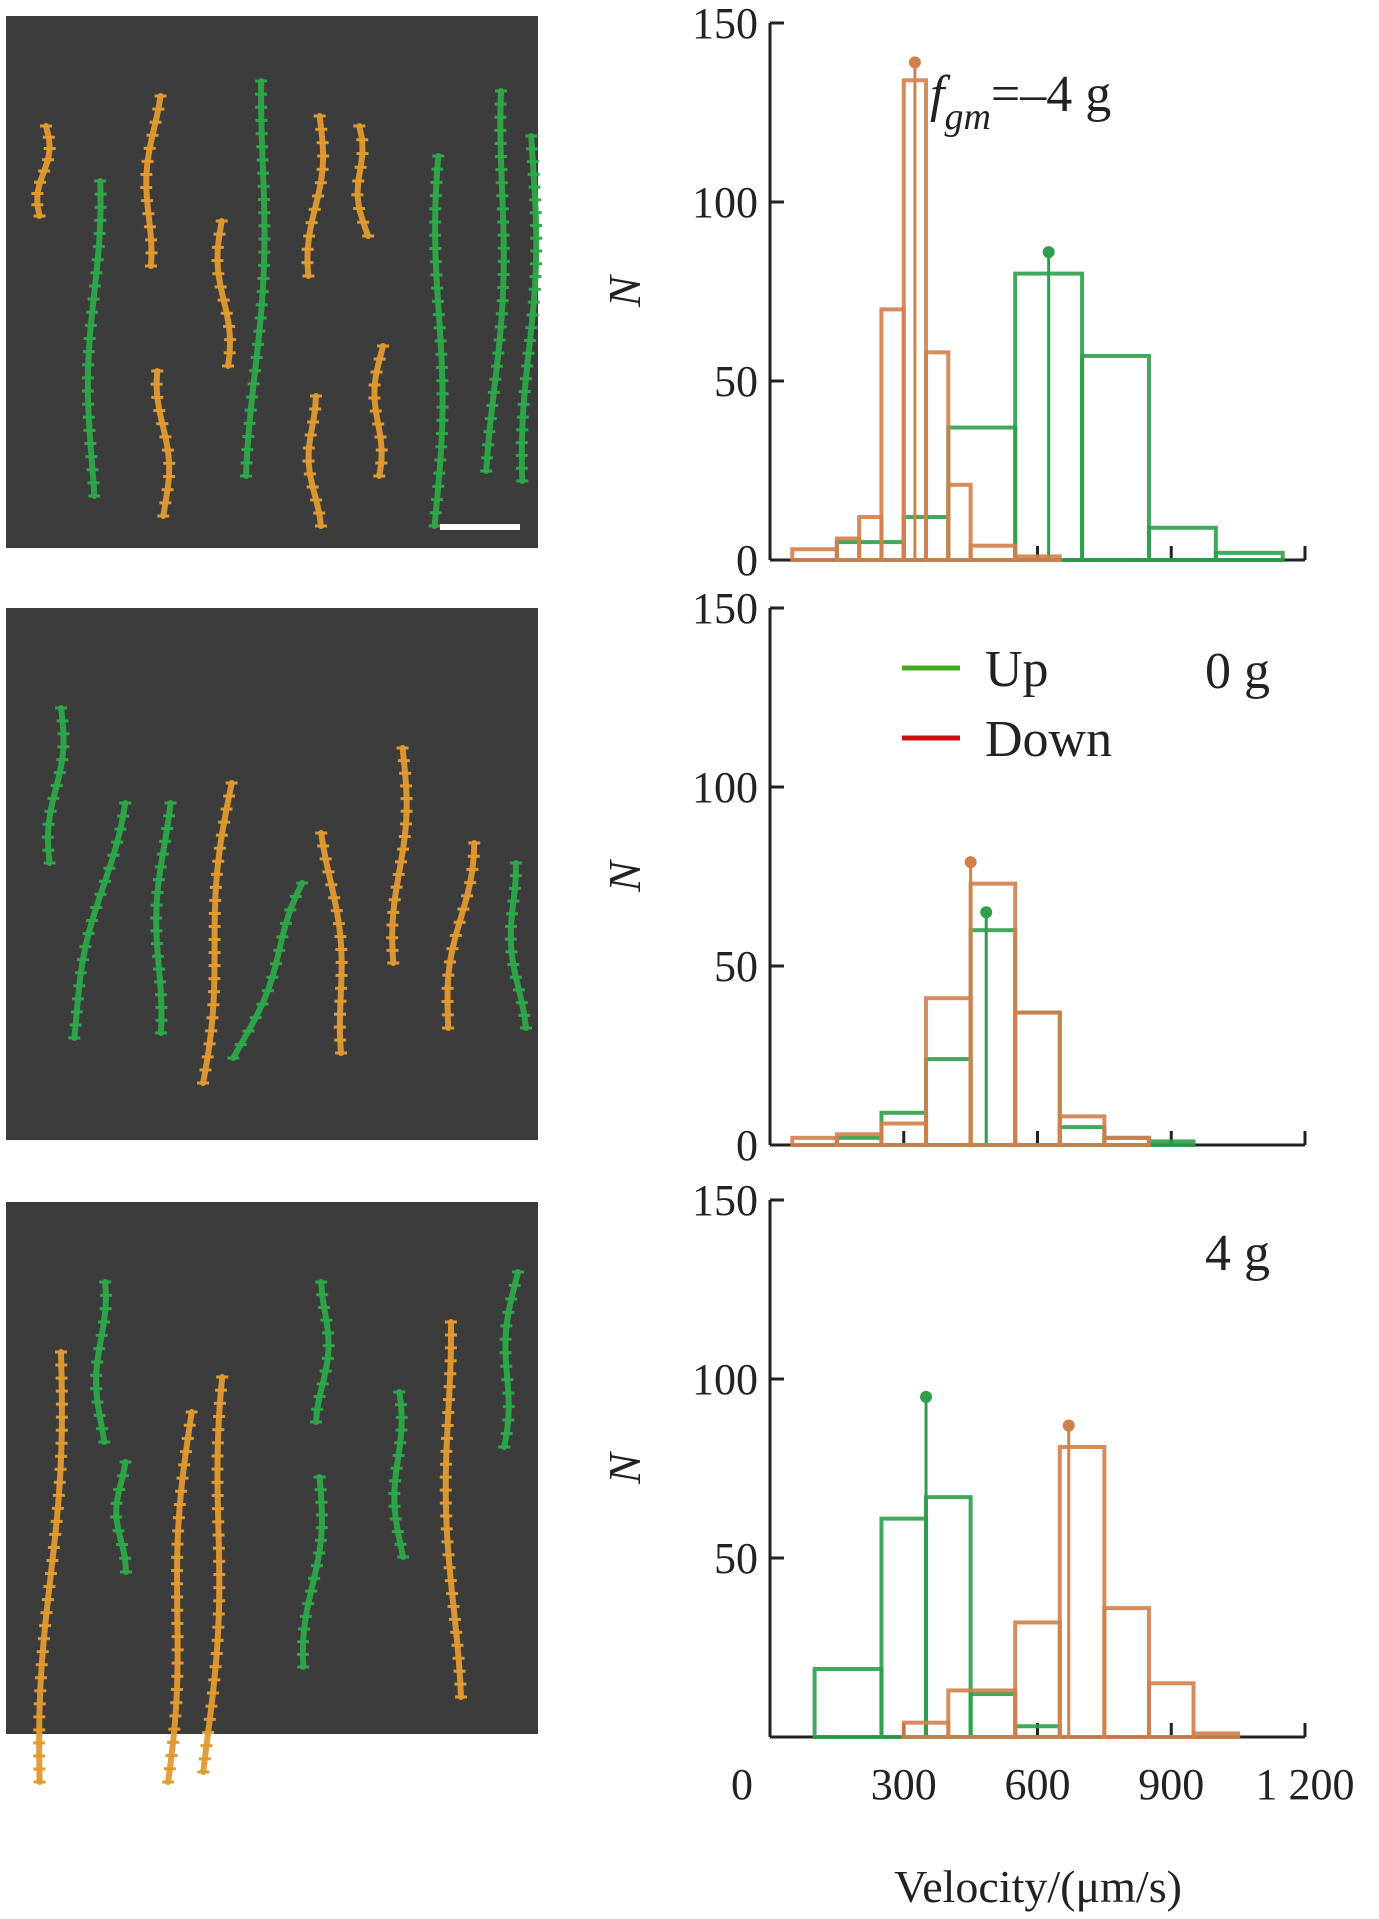 This screenshot has width=1379, height=1919. I want to click on x-tick-label: 900, so click(1171, 1784).